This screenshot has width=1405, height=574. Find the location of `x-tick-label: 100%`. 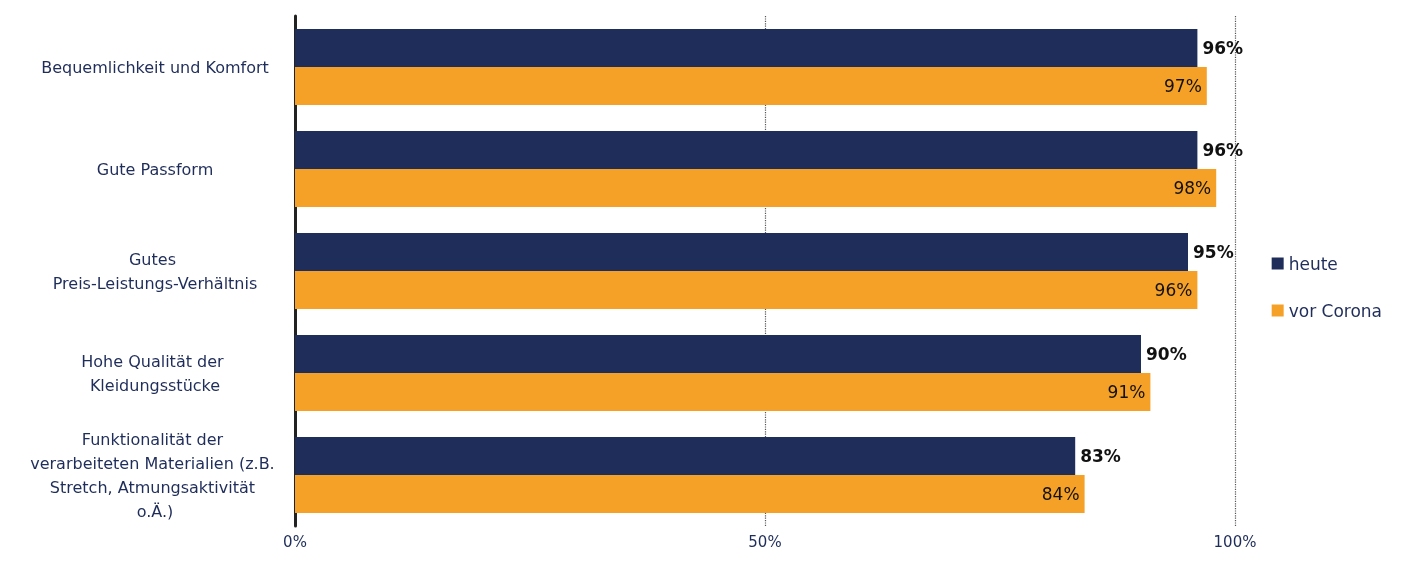

x-tick-label: 100% is located at coordinates (1235, 541).